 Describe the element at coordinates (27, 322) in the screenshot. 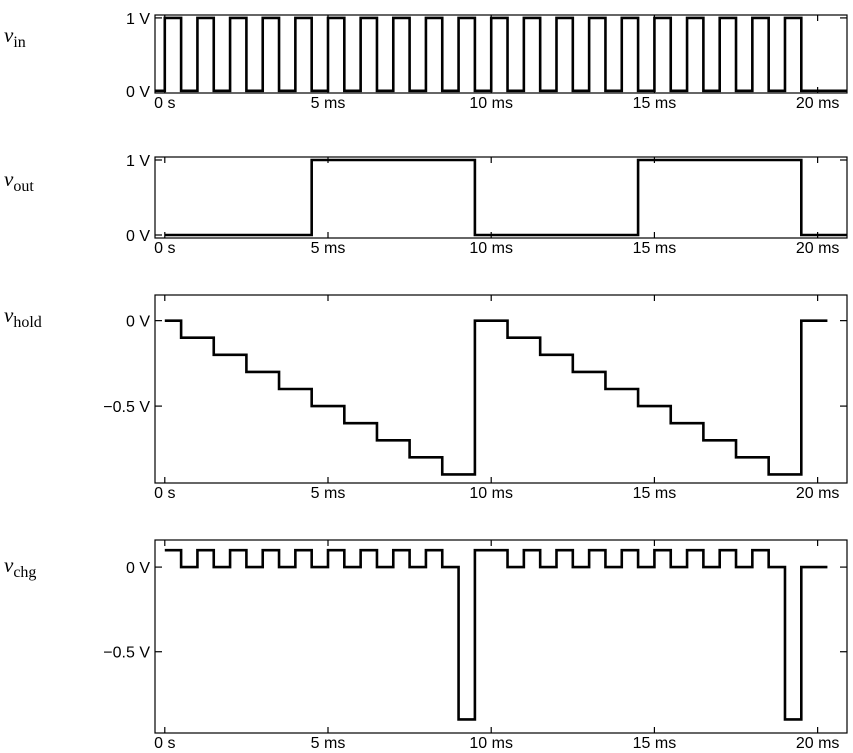

I see `y-axis-label-subscript: hold` at that location.